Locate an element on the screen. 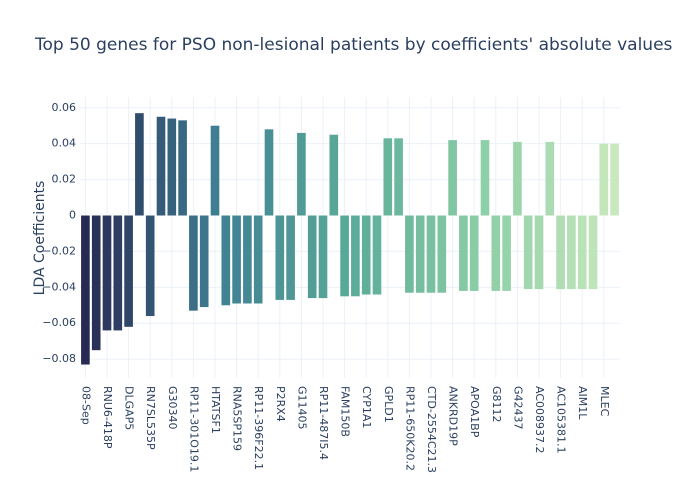 Image resolution: width=700 pixels, height=500 pixels. x-tick-label: DLGAP5 is located at coordinates (129, 408).